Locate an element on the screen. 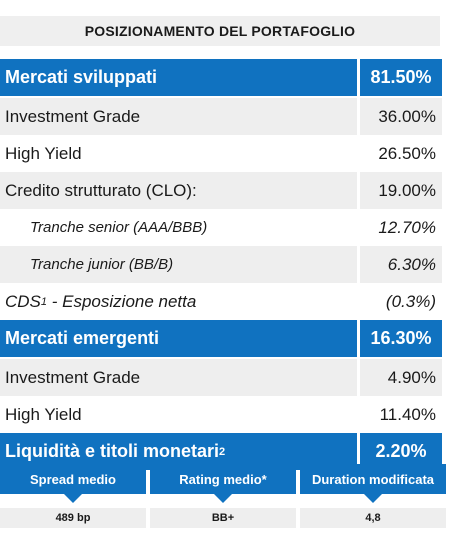  stat-value: 4,8 is located at coordinates (373, 518).